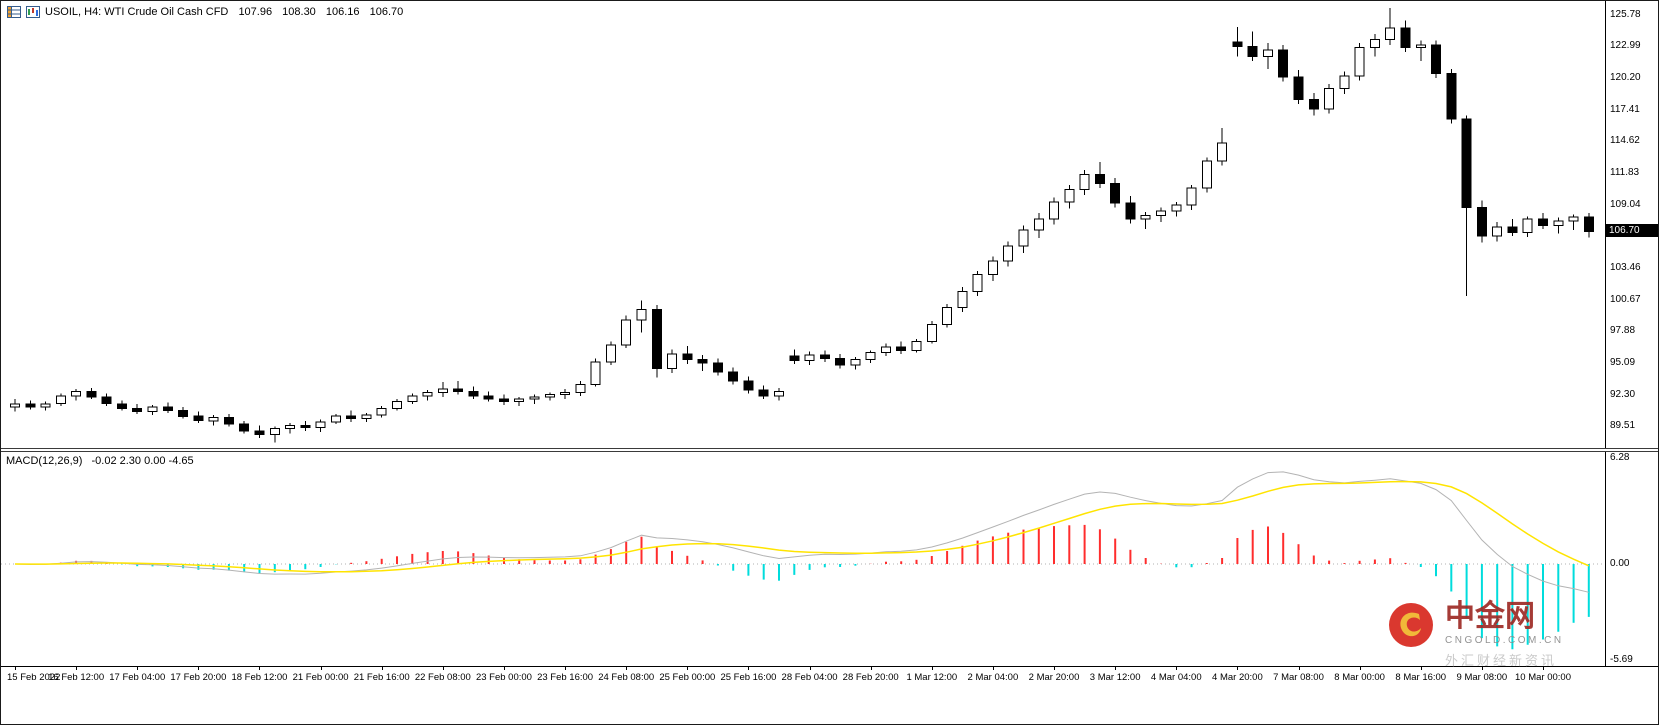 Image resolution: width=1659 pixels, height=725 pixels. Describe the element at coordinates (1115, 677) in the screenshot. I see `time-axis-label: 3 Mar 12:00` at that location.